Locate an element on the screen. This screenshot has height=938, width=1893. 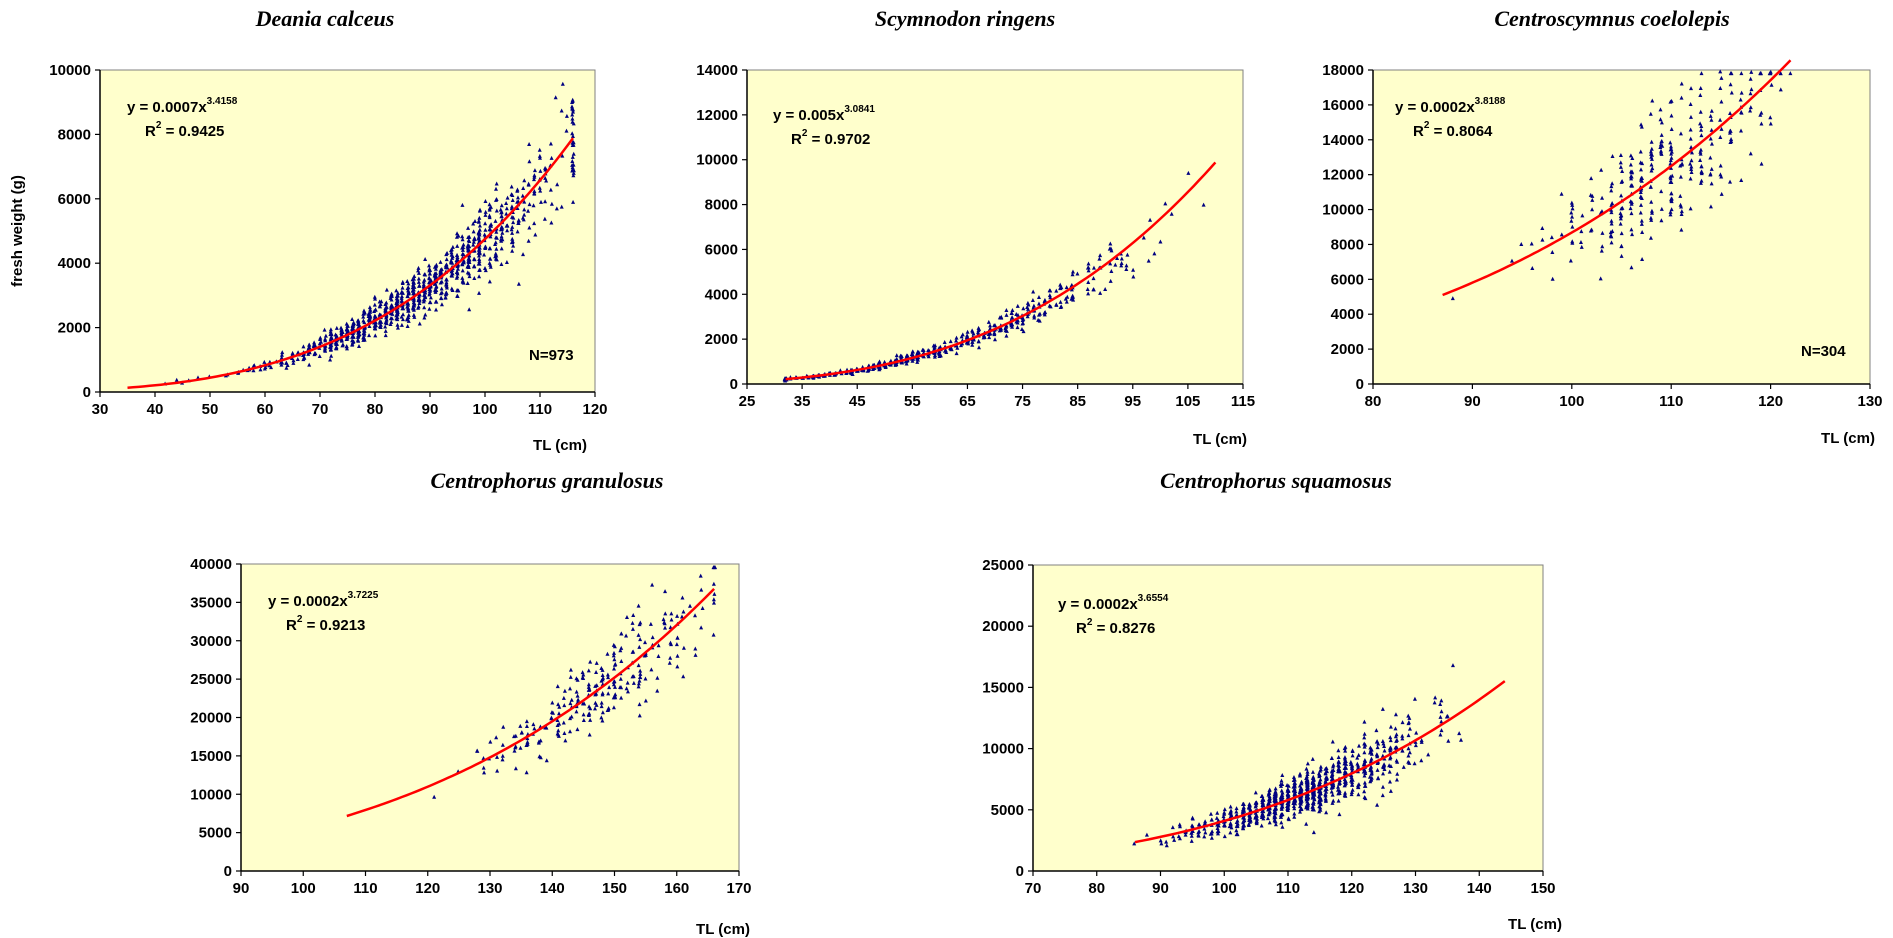
x-tick-label: 130 is located at coordinates (1415, 888).